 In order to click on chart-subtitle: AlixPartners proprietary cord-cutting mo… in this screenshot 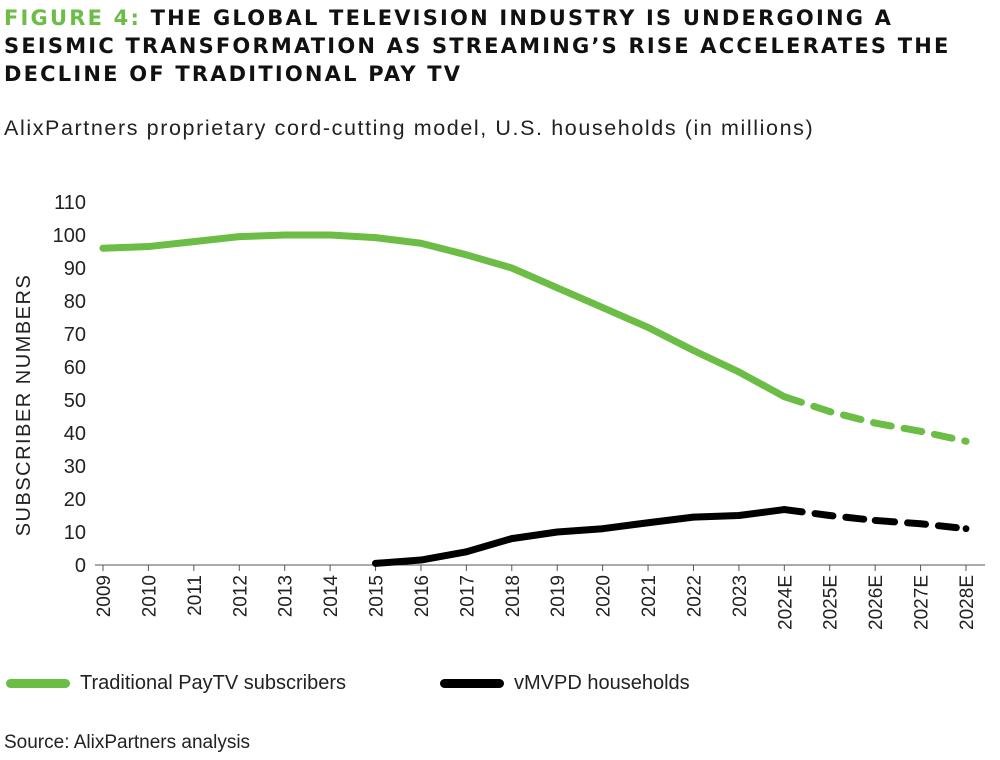, I will do `click(409, 128)`.